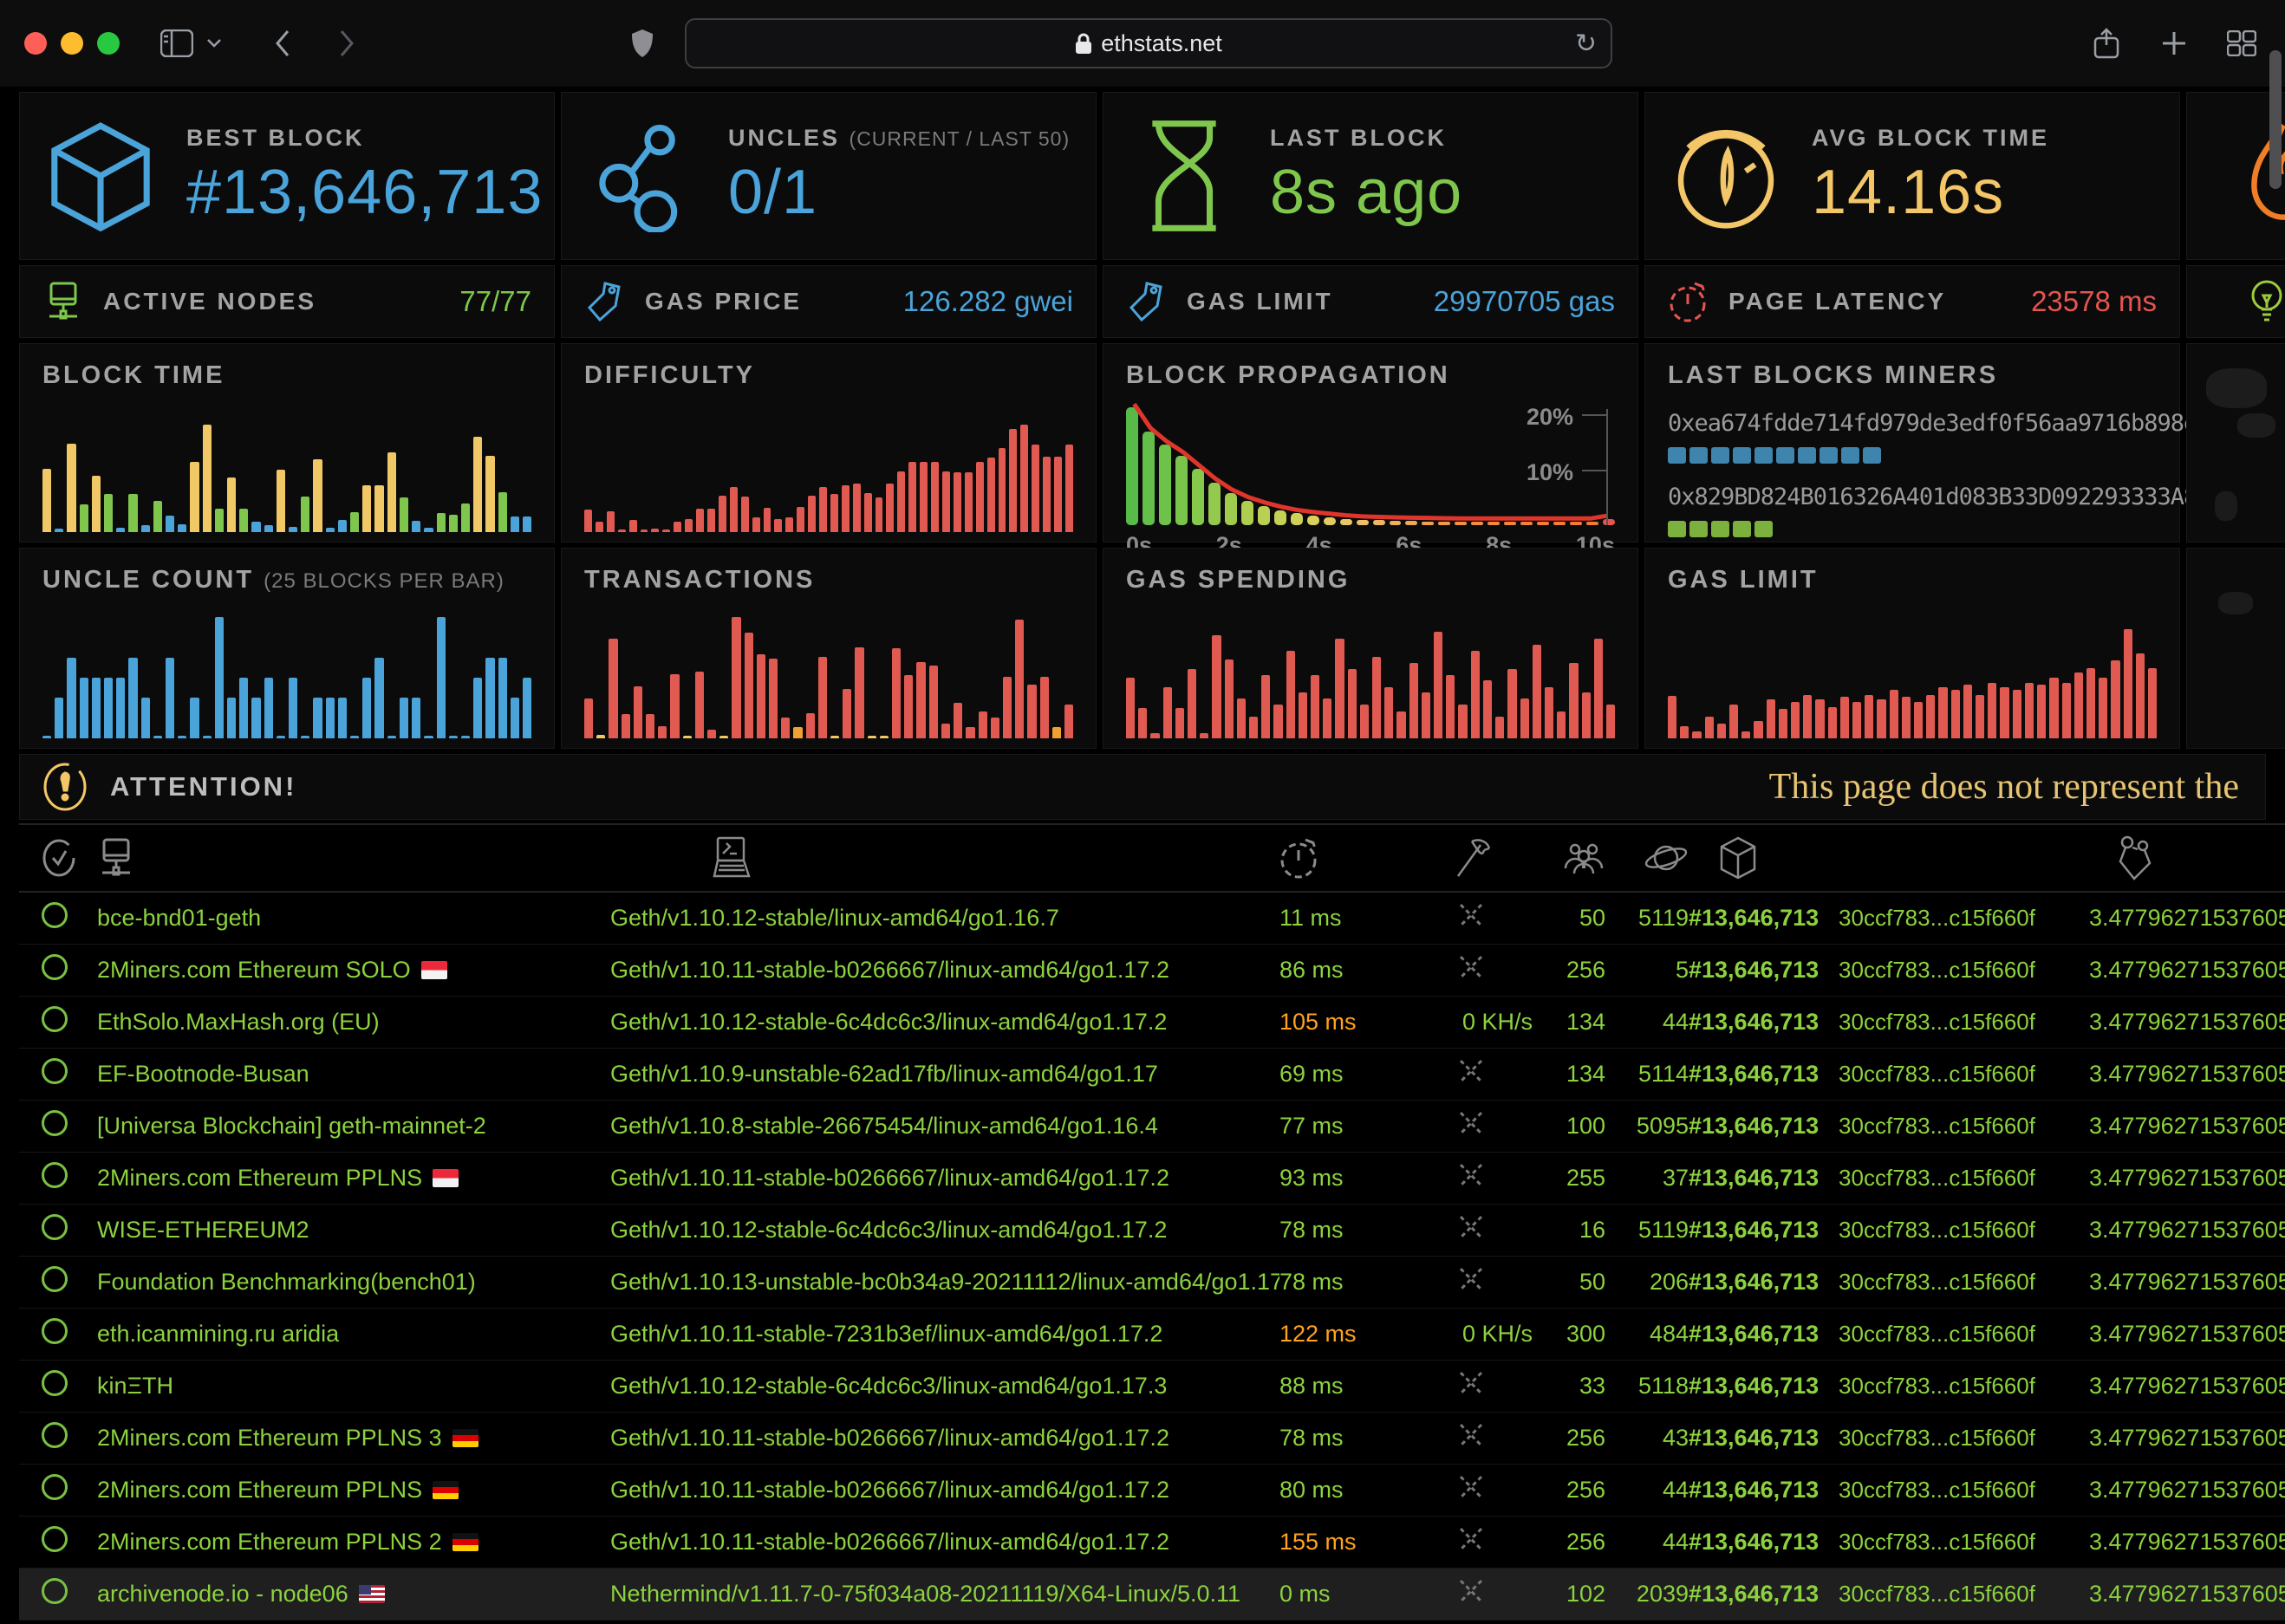 The width and height of the screenshot is (2285, 1624). What do you see at coordinates (353, 1594) in the screenshot?
I see `node-name-cell: archivenode.io - node06` at bounding box center [353, 1594].